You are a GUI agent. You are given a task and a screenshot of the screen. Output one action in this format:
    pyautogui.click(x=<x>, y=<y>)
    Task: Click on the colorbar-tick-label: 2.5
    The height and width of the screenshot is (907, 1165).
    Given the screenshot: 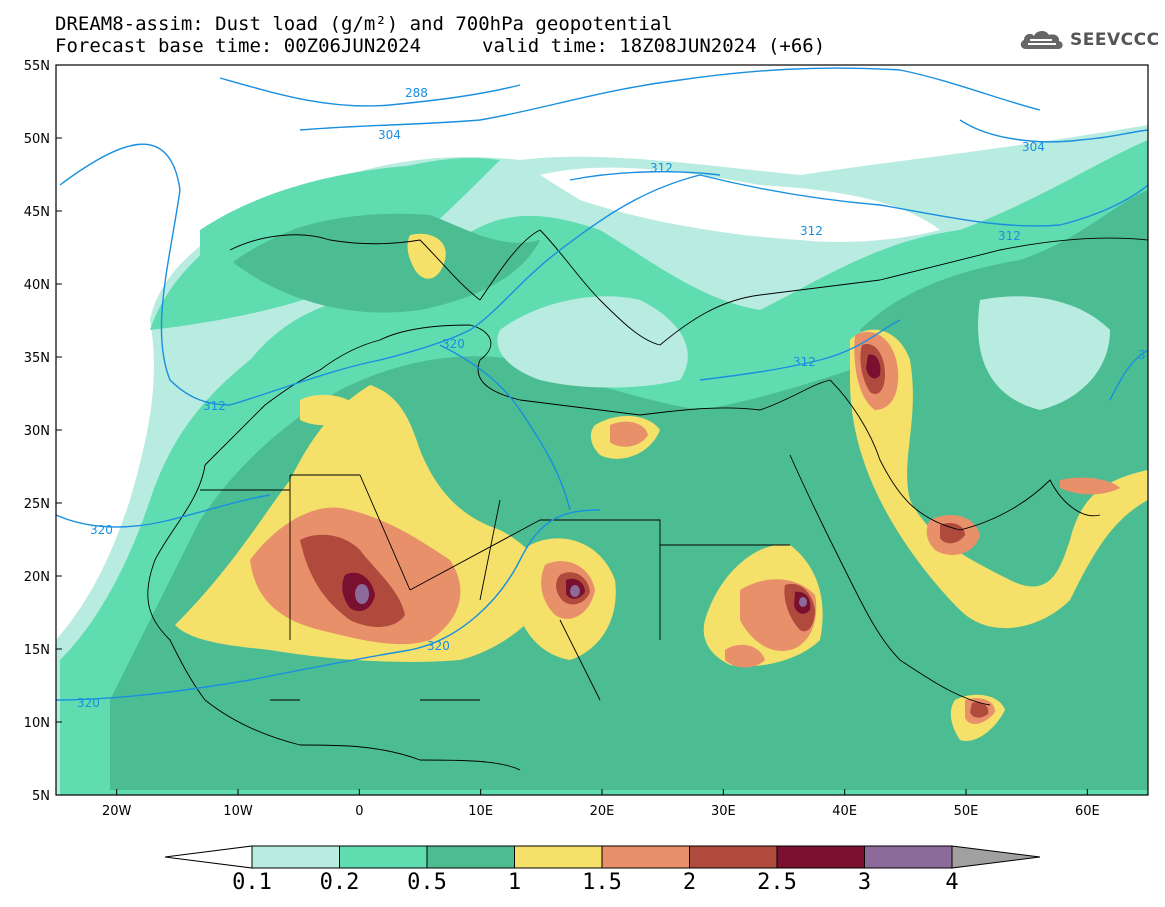 What is the action you would take?
    pyautogui.click(x=777, y=882)
    